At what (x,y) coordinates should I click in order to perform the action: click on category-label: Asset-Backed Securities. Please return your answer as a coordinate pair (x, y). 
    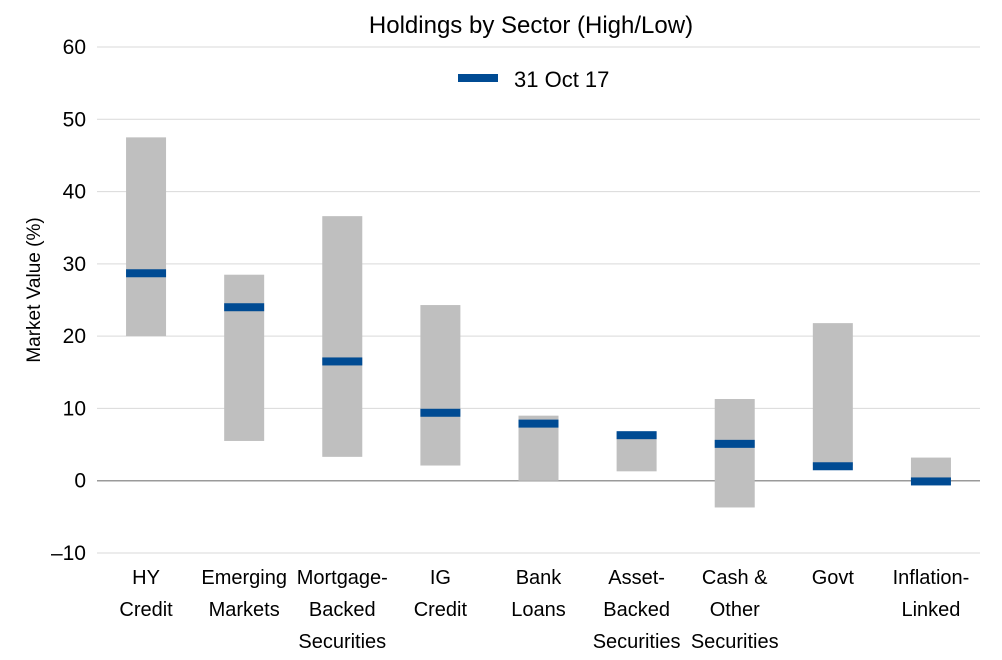
    Looking at the image, I should click on (637, 610).